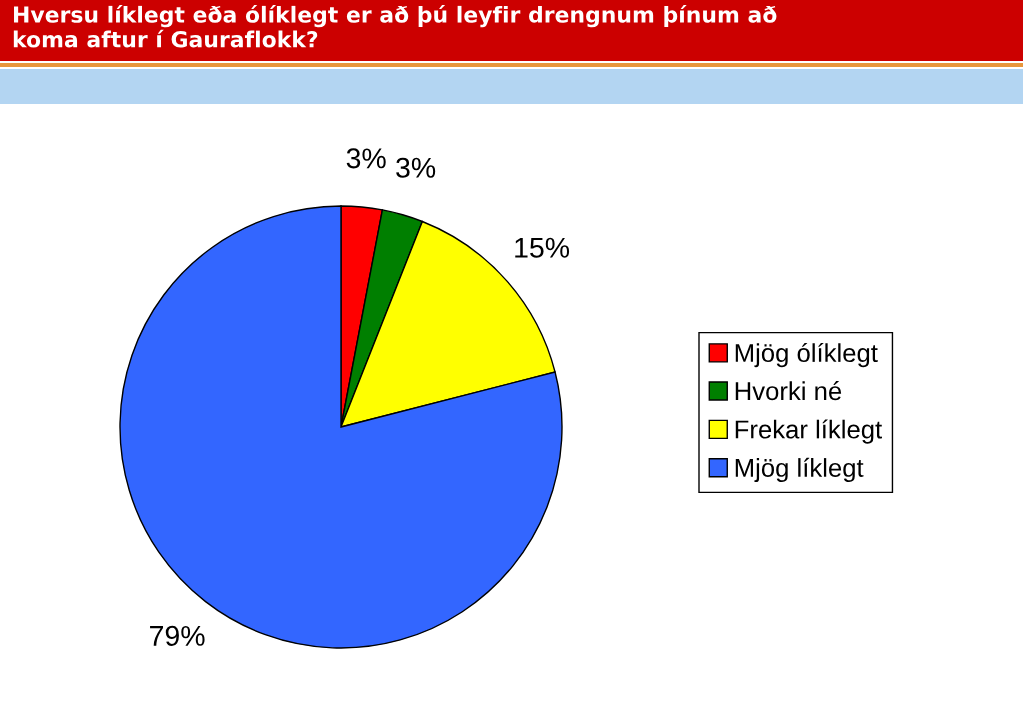  What do you see at coordinates (177, 635) in the screenshot?
I see `data-label: 79%` at bounding box center [177, 635].